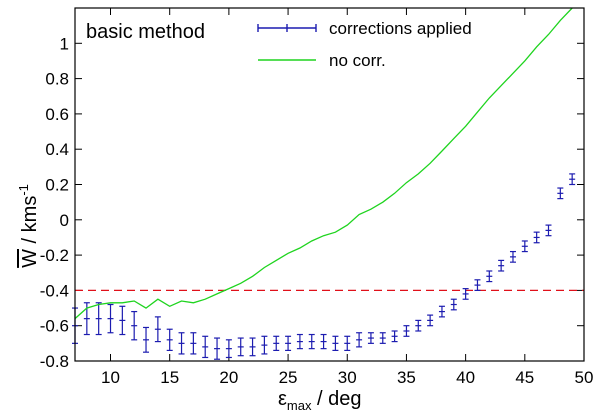  Describe the element at coordinates (54, 361) in the screenshot. I see `y-tick-label: -0.8` at that location.